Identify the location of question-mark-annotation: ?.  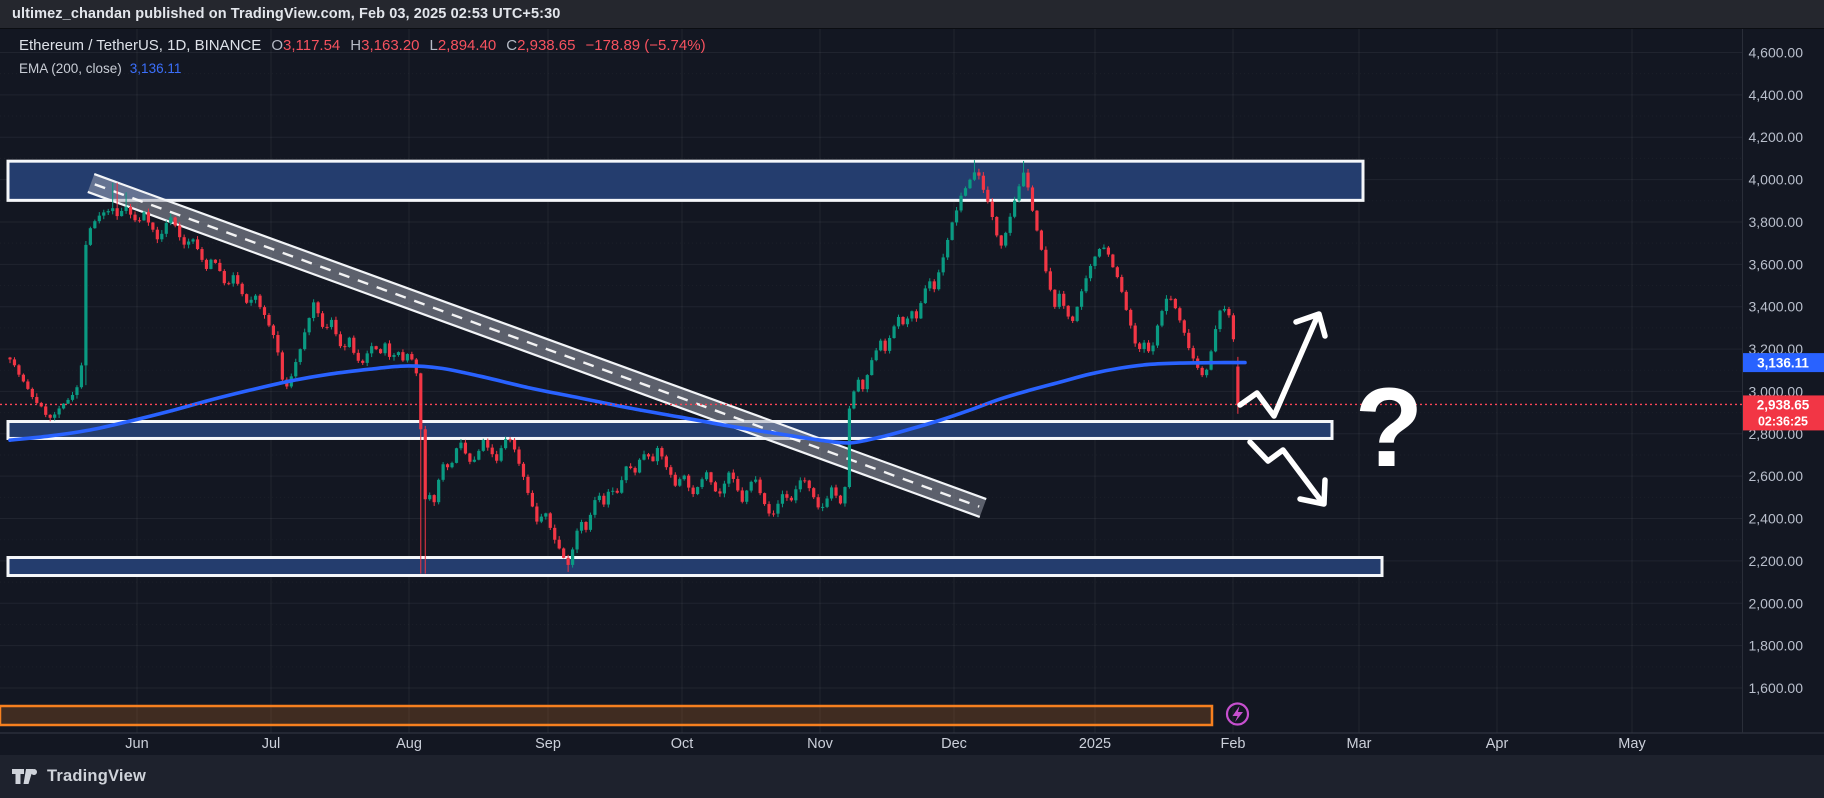
(1389, 427).